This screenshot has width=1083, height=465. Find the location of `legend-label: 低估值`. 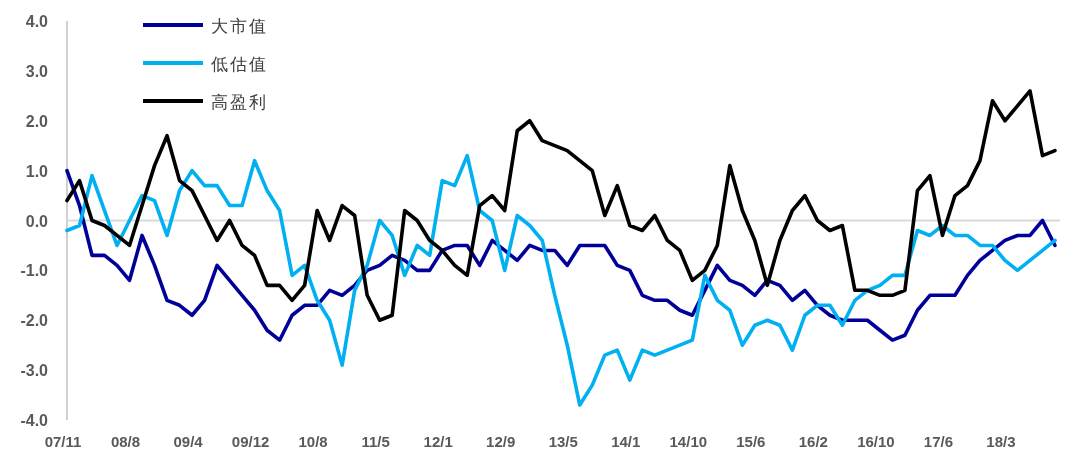

legend-label: 低估值 is located at coordinates (239, 64).